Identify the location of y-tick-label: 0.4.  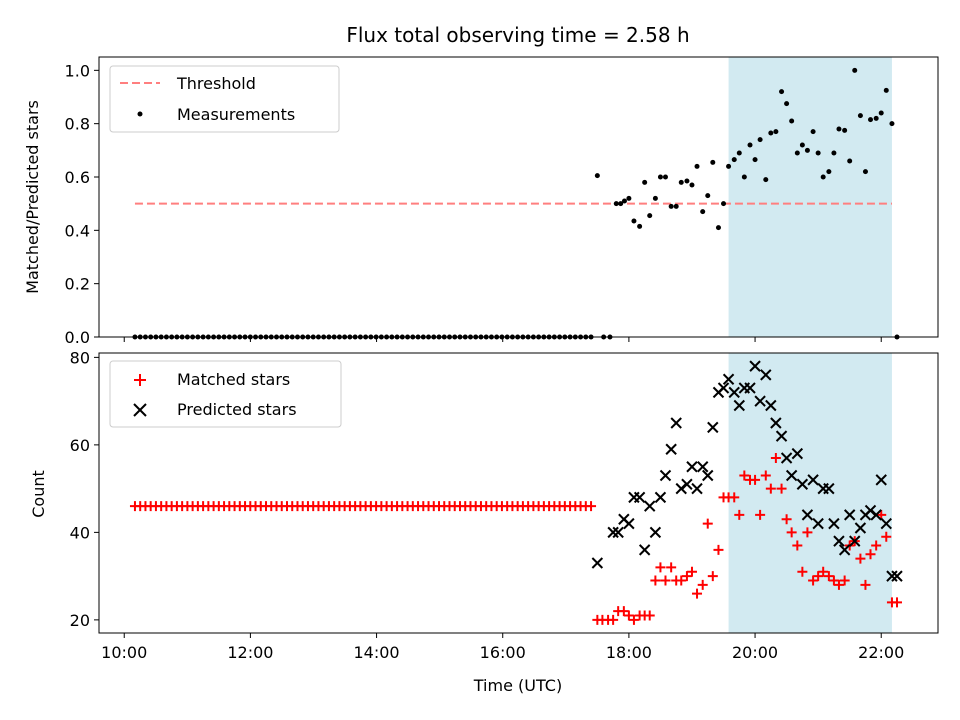
(77, 230).